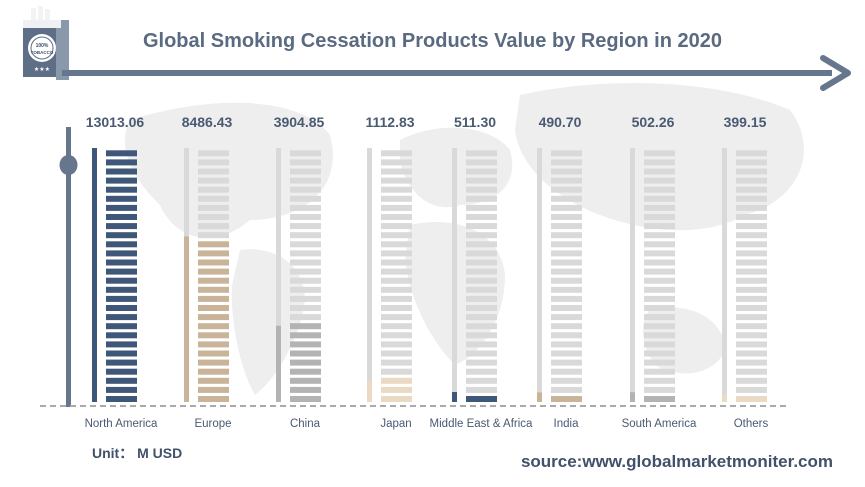  Describe the element at coordinates (212, 424) in the screenshot. I see `category-label: Europe` at that location.